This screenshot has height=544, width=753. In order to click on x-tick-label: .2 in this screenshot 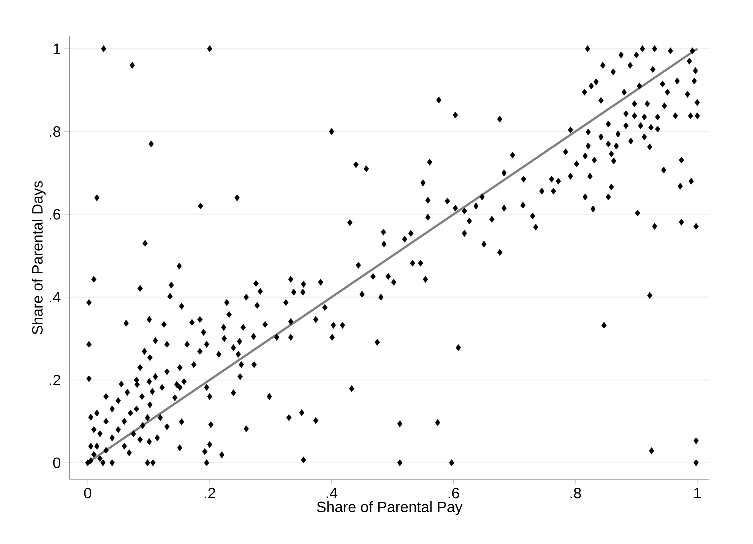, I will do `click(210, 493)`.